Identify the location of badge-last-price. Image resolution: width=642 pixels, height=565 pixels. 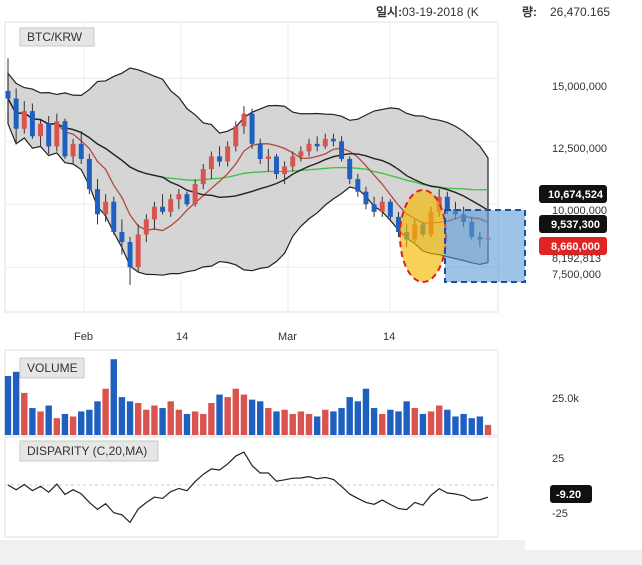
(573, 246).